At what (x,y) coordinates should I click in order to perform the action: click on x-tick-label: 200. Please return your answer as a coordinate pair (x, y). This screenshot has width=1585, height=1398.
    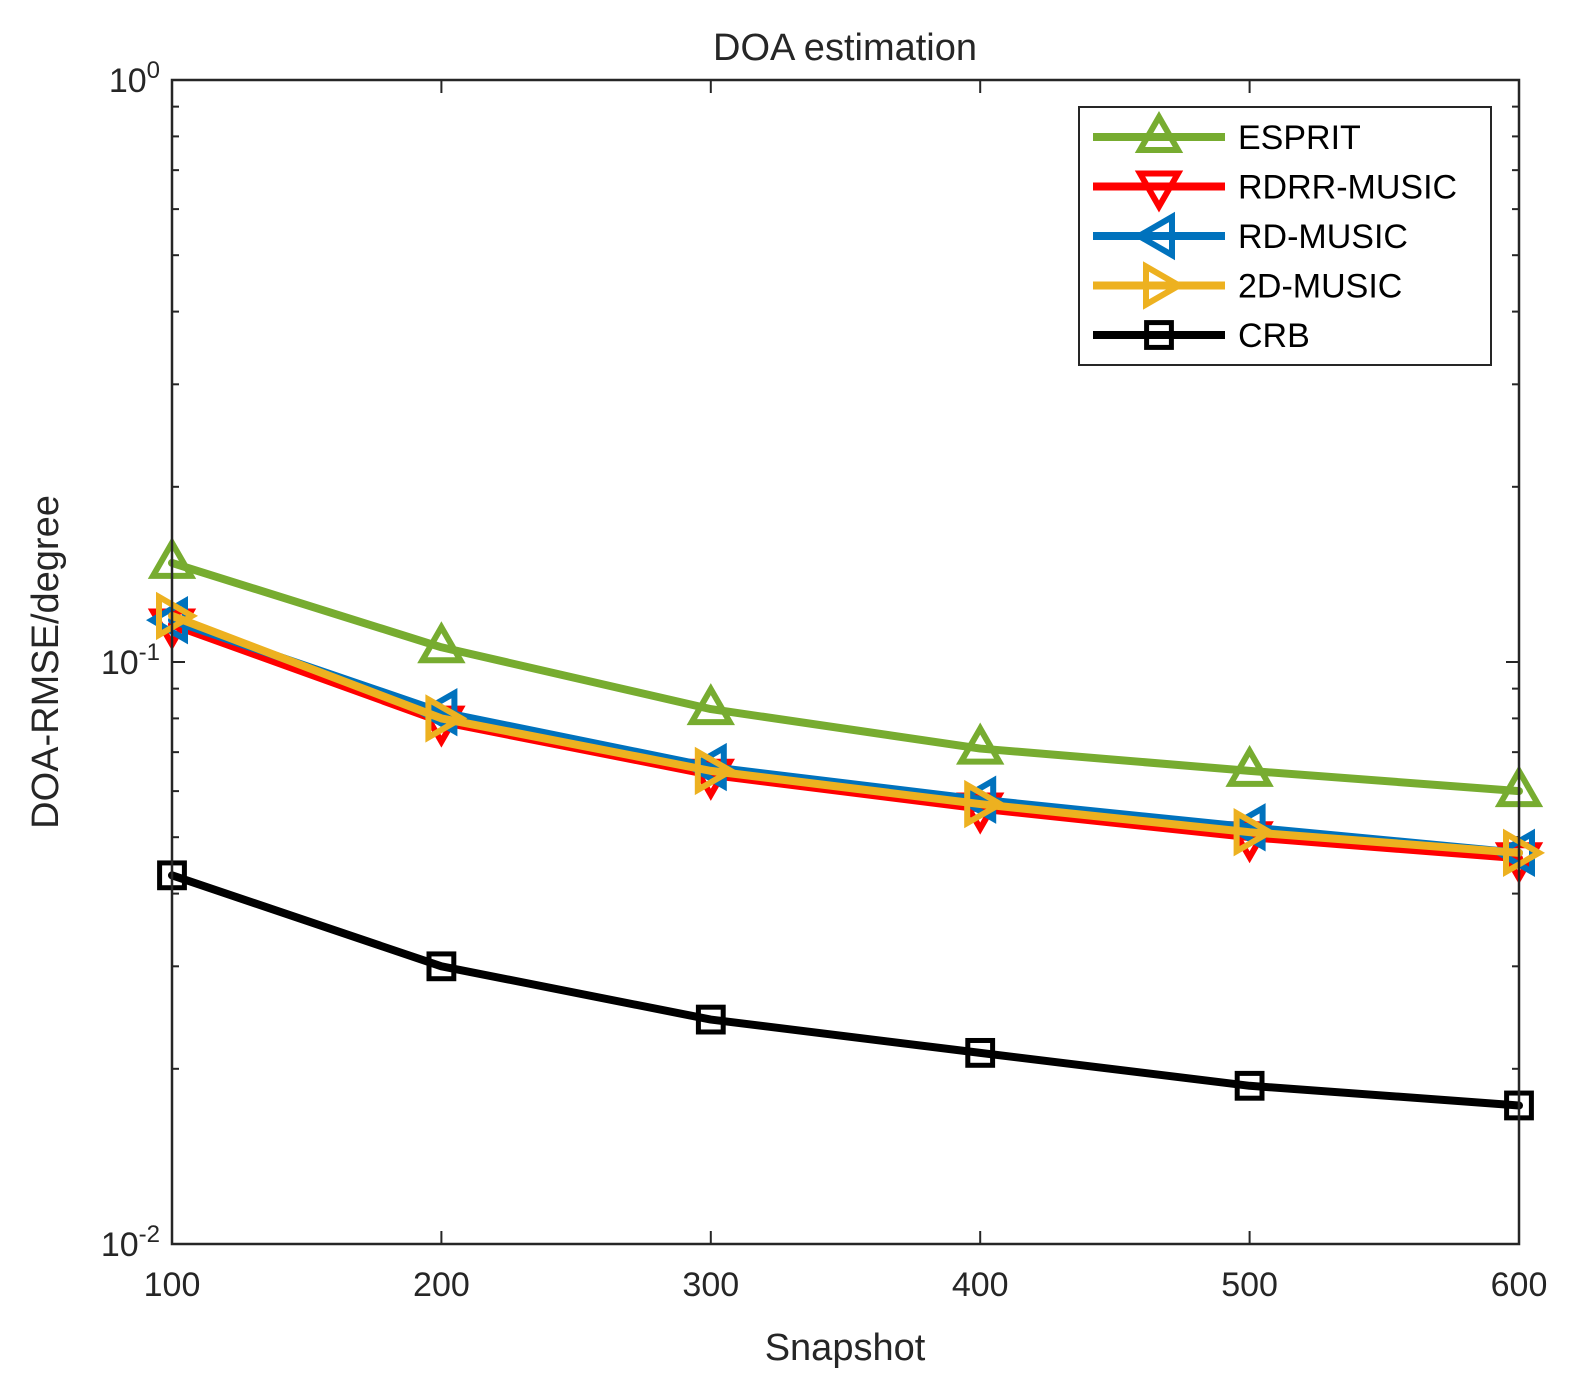
    Looking at the image, I should click on (441, 1285).